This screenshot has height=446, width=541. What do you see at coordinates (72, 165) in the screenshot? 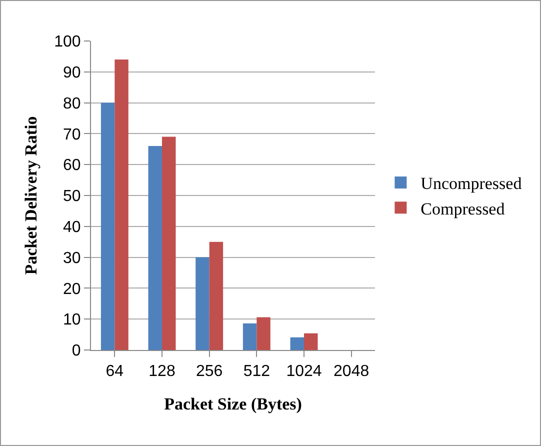
I see `y-tick-label: 60` at bounding box center [72, 165].